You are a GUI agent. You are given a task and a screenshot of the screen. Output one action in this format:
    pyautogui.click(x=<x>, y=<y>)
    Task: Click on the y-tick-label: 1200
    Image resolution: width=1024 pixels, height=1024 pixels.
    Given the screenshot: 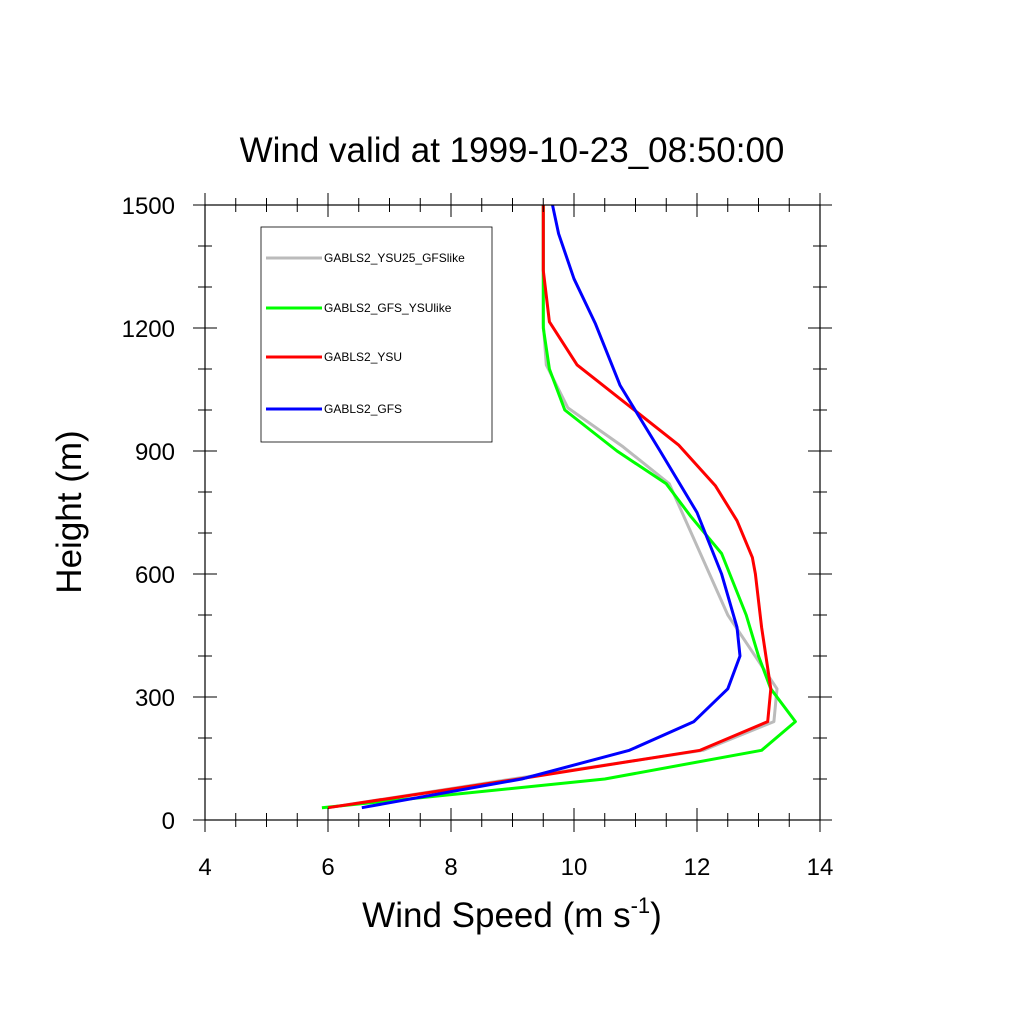 What is the action you would take?
    pyautogui.click(x=148, y=329)
    